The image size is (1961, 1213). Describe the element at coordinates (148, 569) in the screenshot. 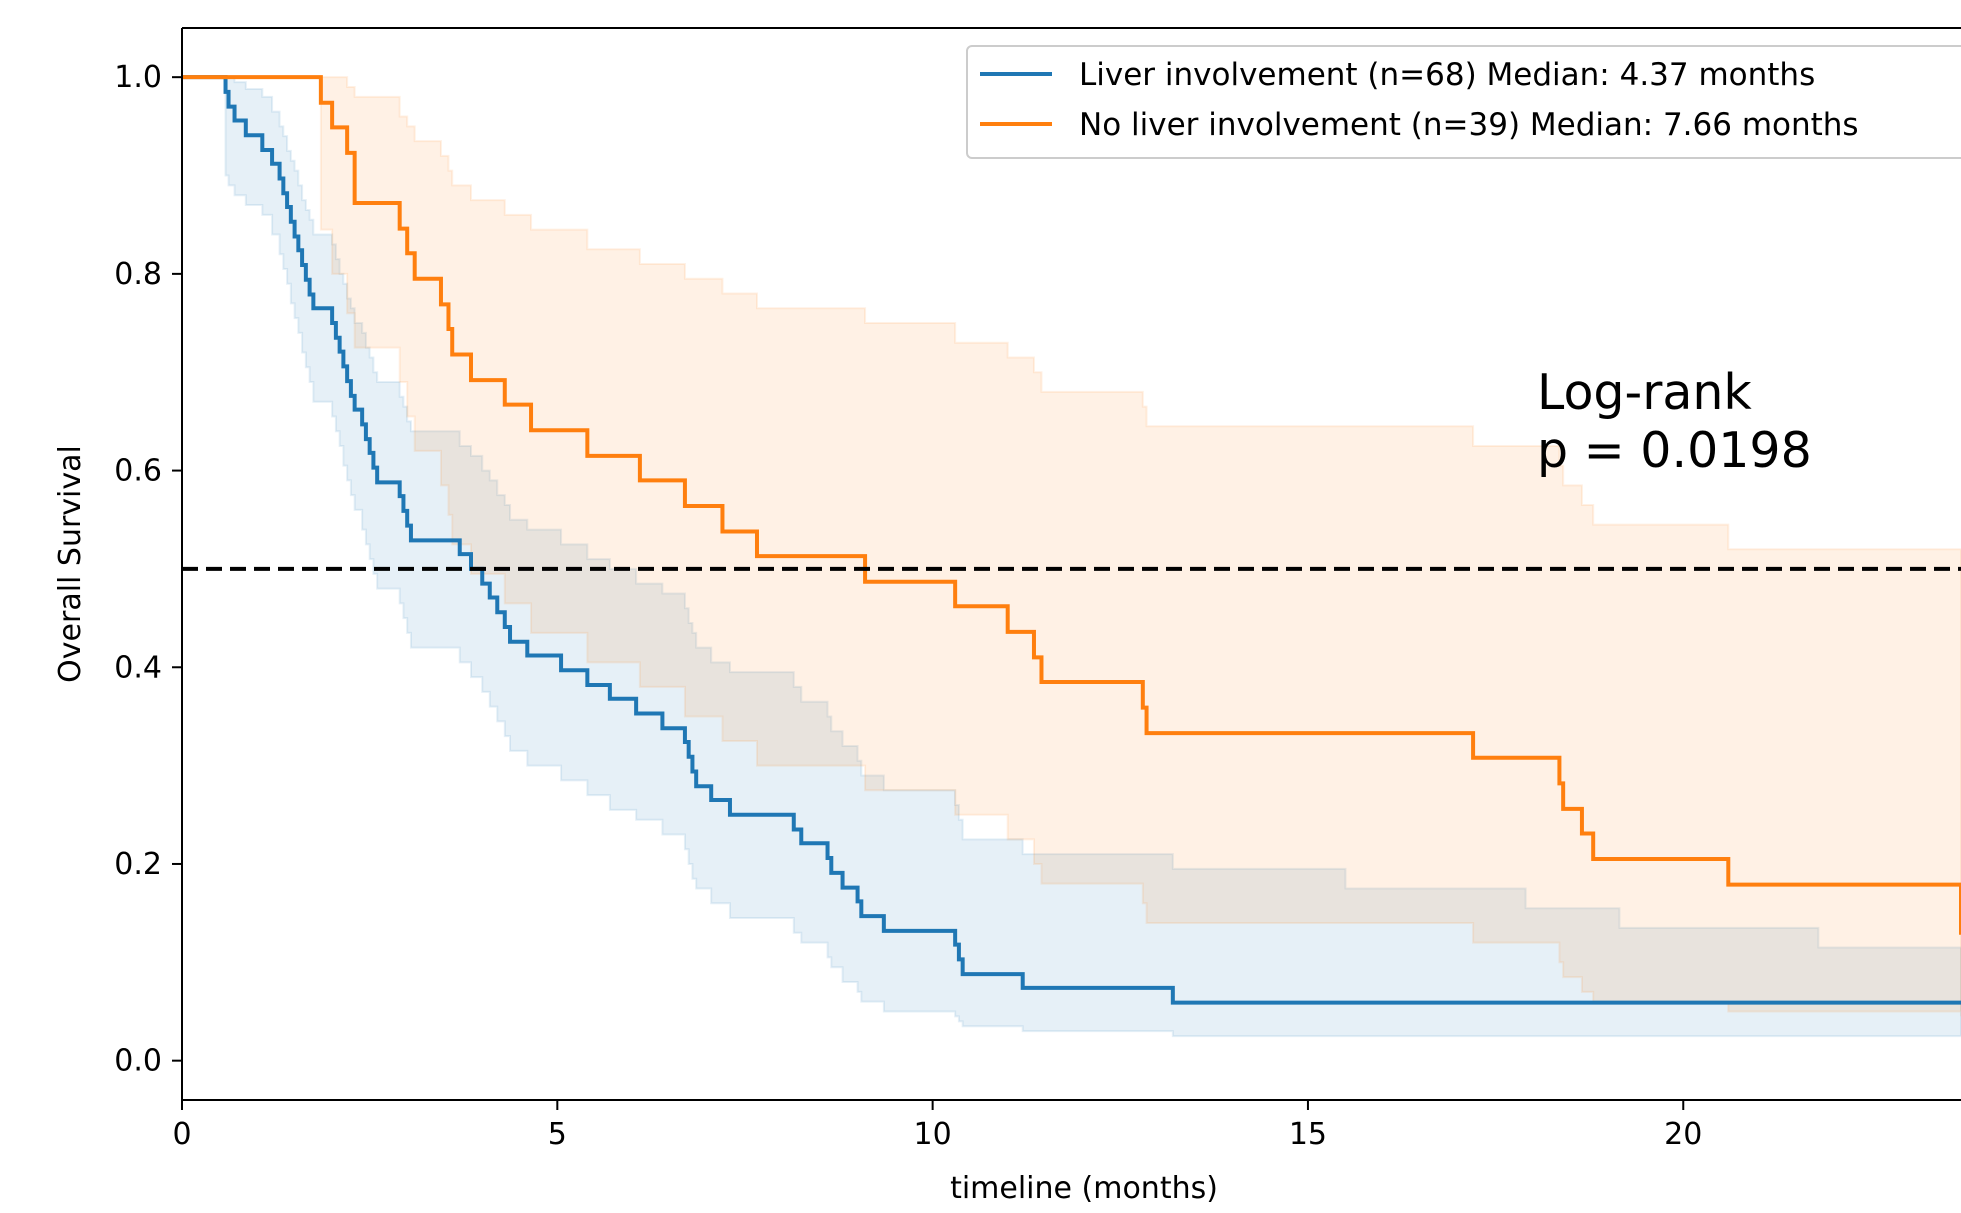

I see `y-axis-ticks: 0.0 0.2 0.4 0.6 0.8 1.0` at that location.